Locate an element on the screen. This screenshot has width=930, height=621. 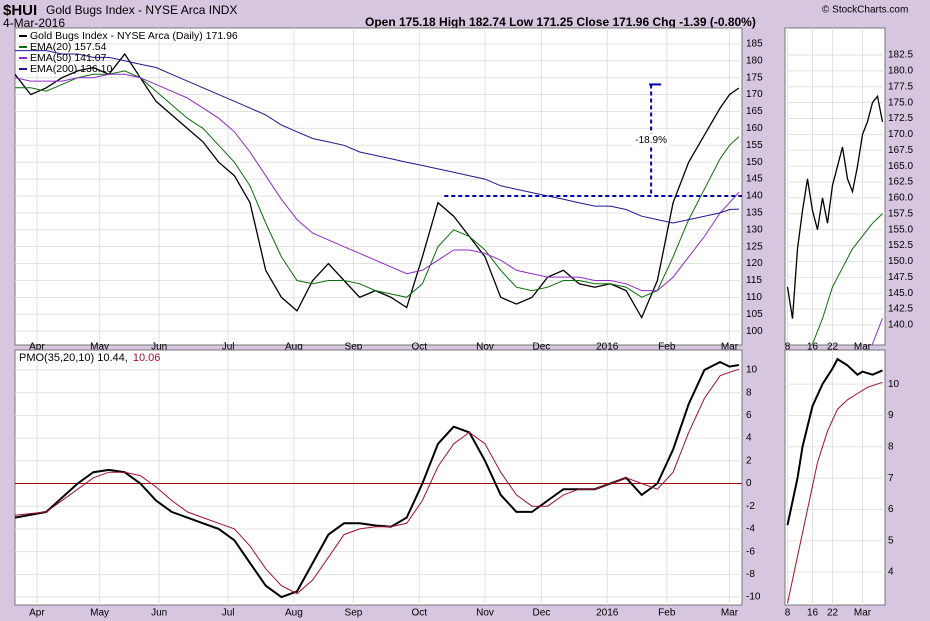
y-tick-label: 175.0 is located at coordinates (900, 102).